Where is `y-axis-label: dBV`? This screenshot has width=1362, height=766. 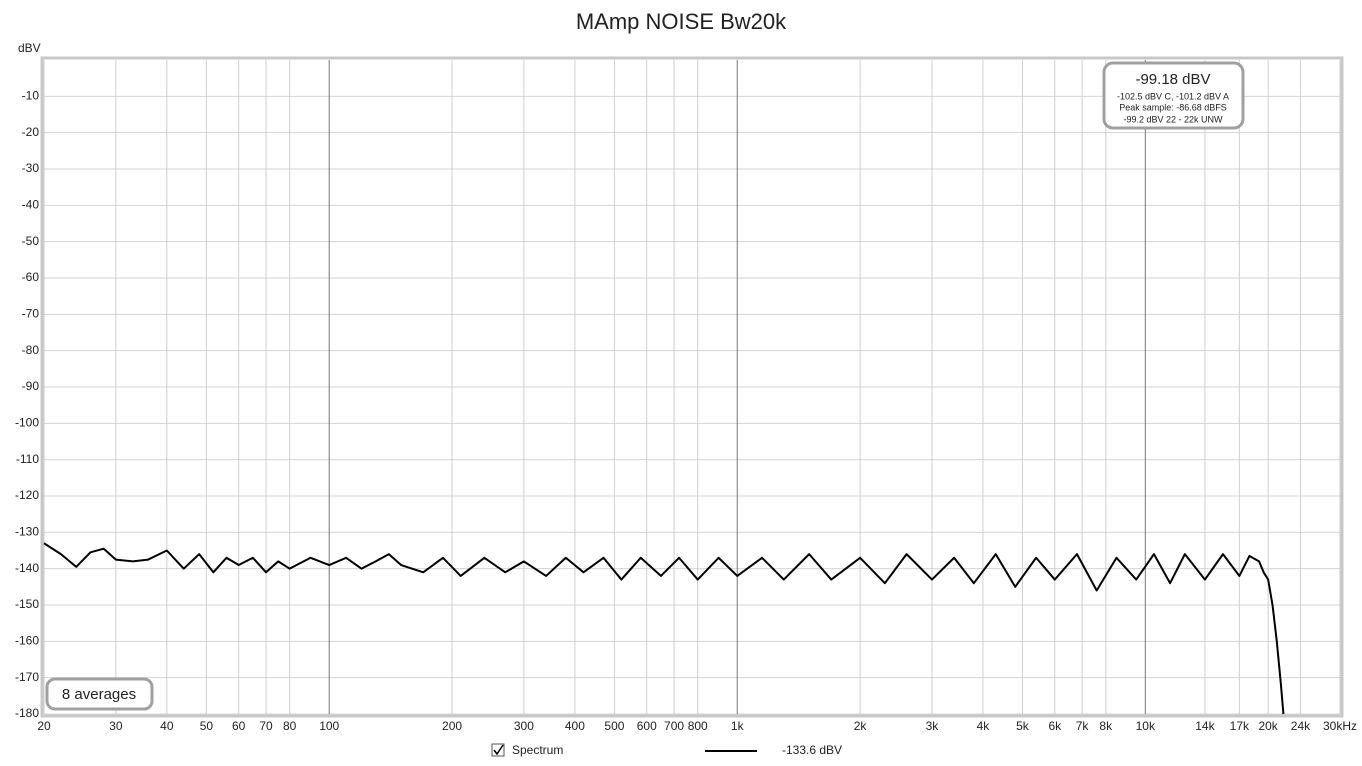
y-axis-label: dBV is located at coordinates (29, 48).